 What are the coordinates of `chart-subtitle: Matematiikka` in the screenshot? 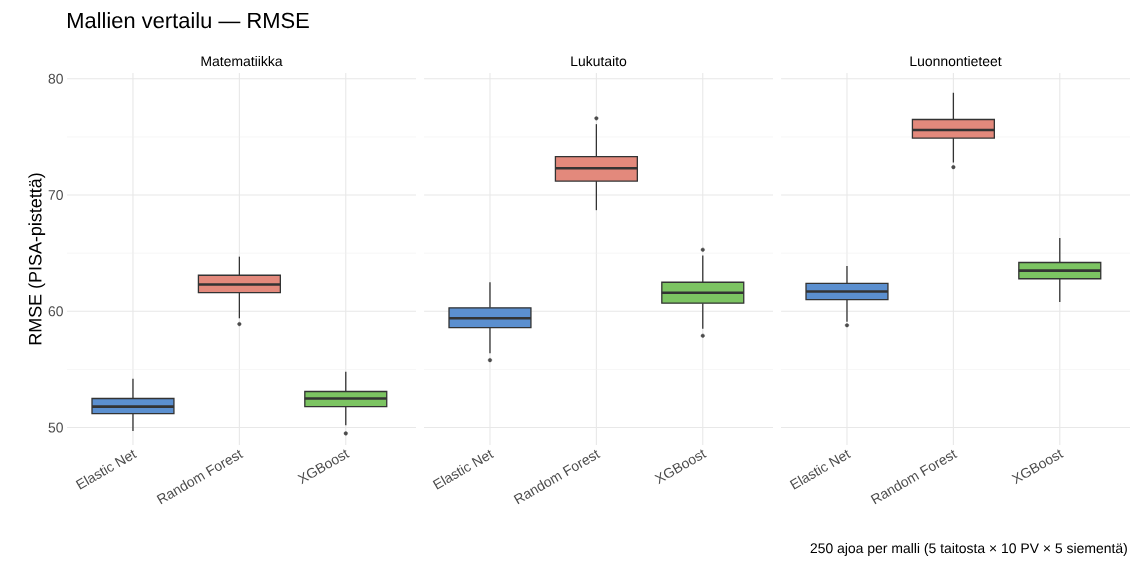 It's located at (242, 61).